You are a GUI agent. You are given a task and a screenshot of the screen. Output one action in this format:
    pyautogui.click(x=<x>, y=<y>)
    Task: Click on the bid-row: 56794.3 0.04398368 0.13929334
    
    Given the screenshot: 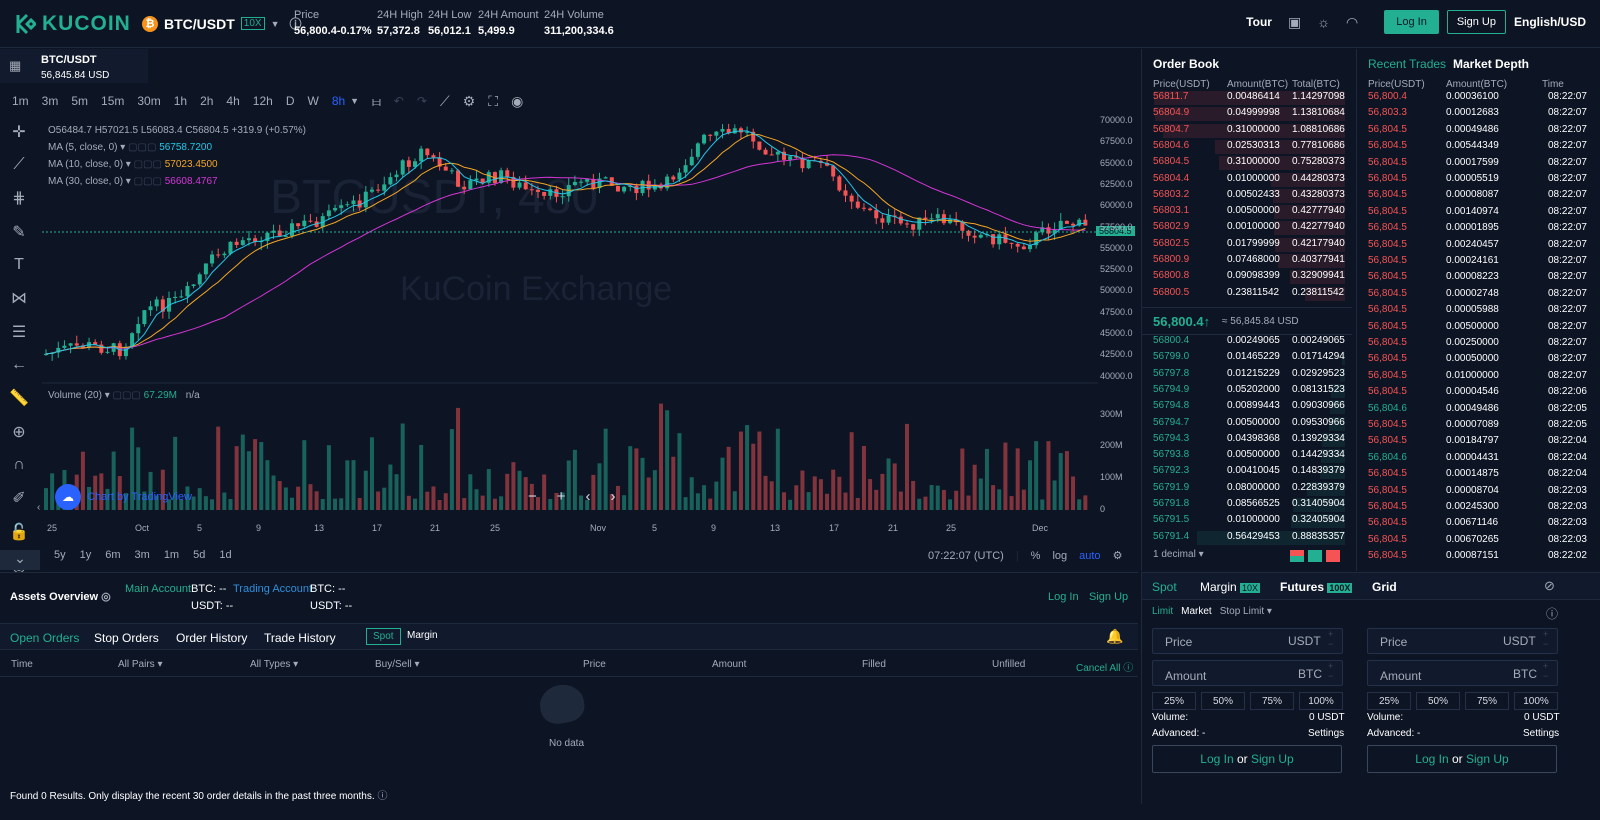 What is the action you would take?
    pyautogui.click(x=1249, y=440)
    